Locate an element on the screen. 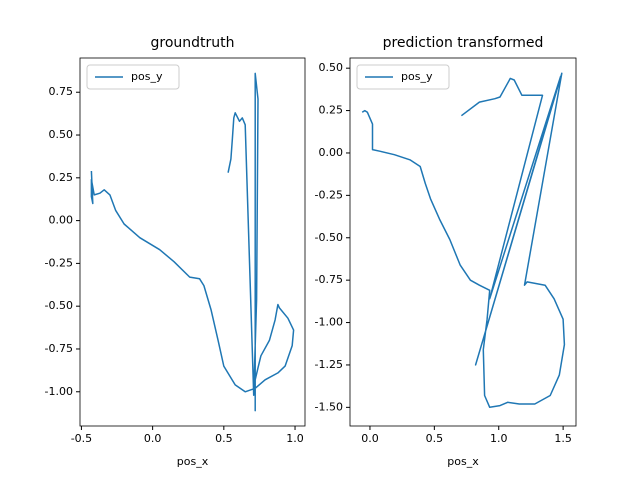 This screenshot has height=480, width=640. y-tick-label: -1.25 is located at coordinates (329, 364).